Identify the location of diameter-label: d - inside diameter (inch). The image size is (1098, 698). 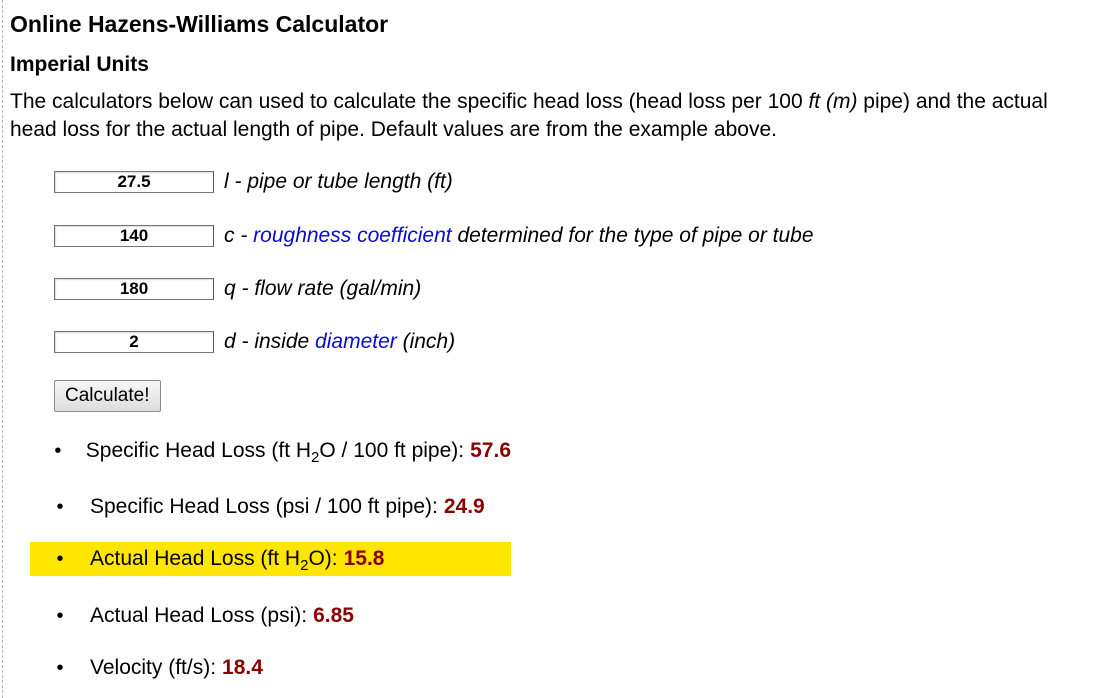
(339, 342).